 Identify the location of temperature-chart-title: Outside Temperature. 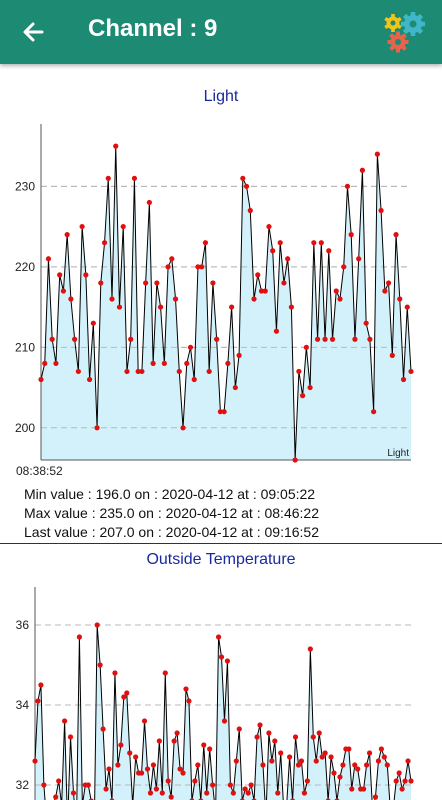
(221, 559).